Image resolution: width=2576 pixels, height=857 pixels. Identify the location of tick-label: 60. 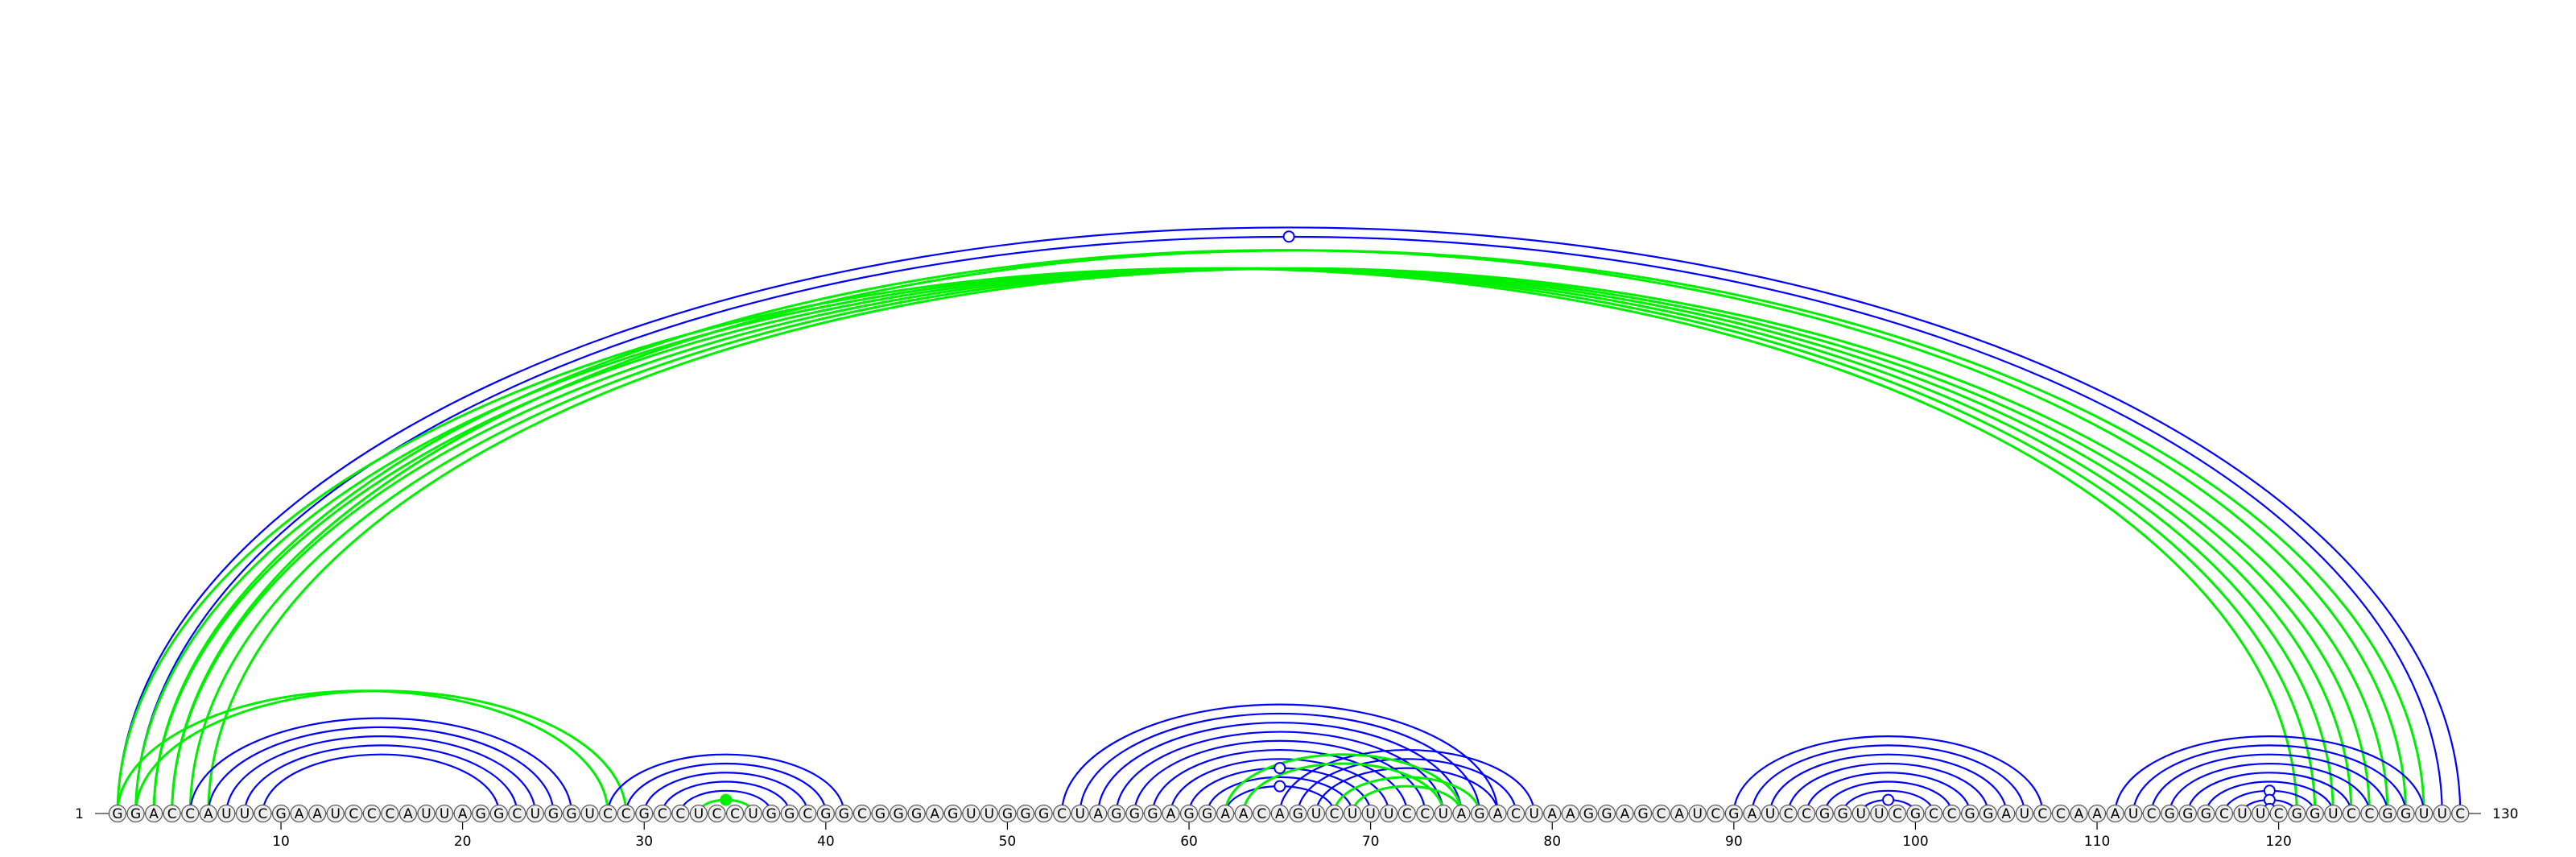
(1189, 842).